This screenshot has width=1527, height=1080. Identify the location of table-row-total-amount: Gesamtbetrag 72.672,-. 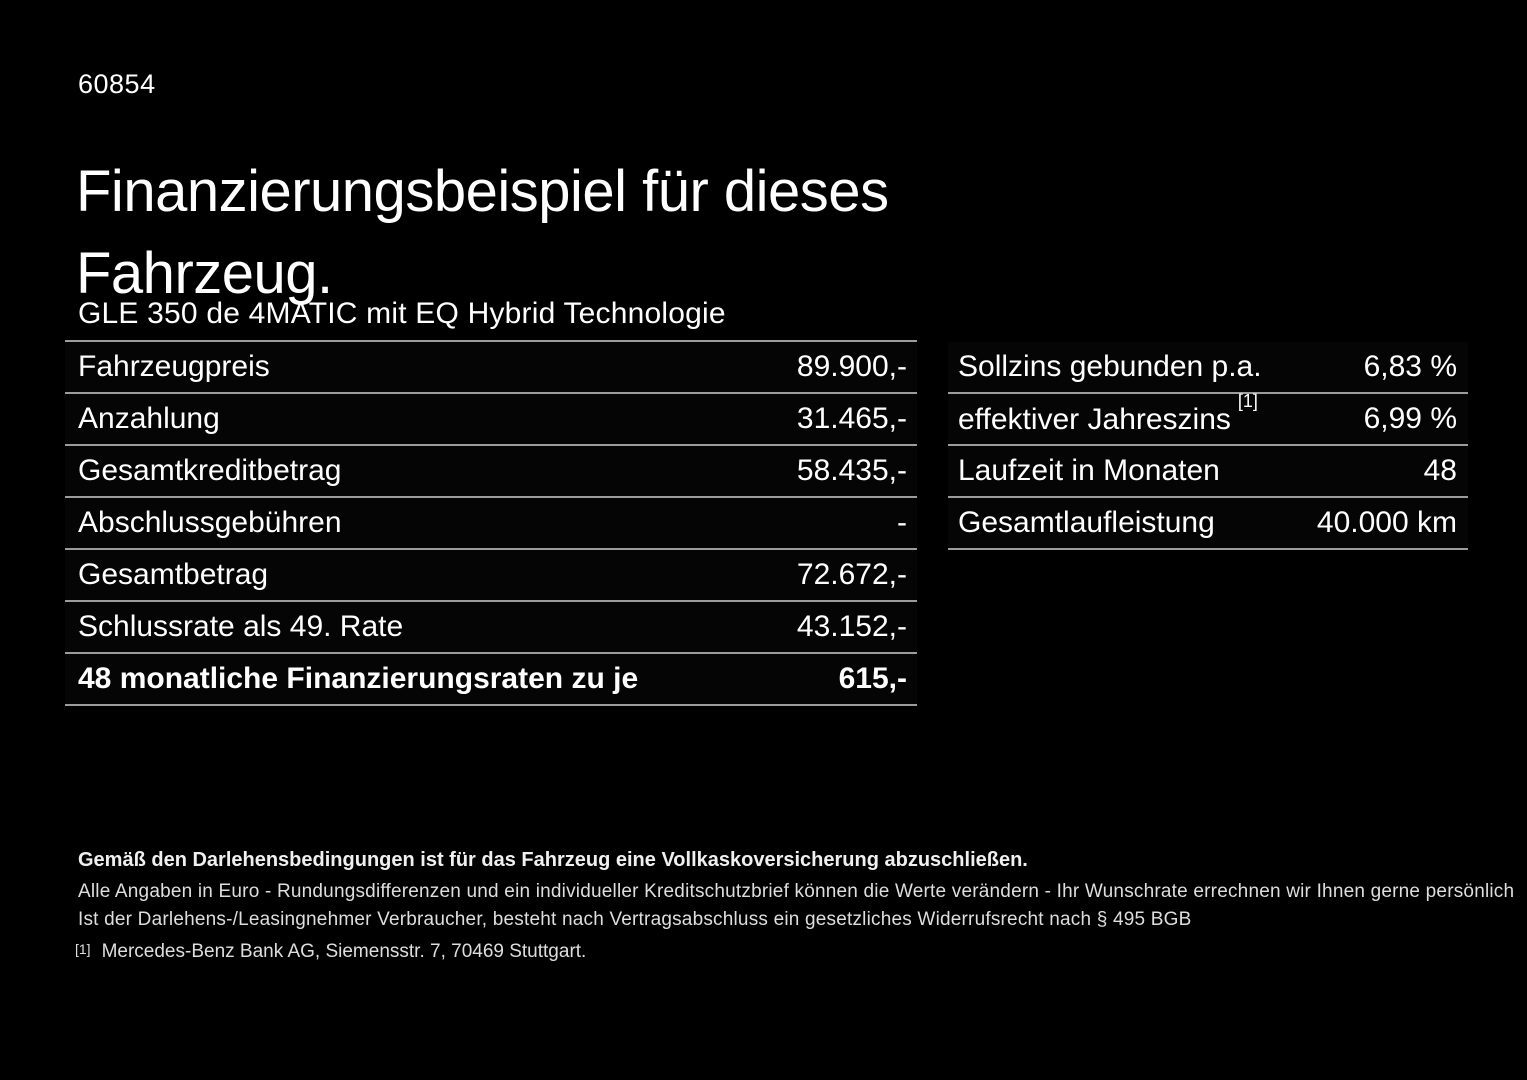
(491, 576).